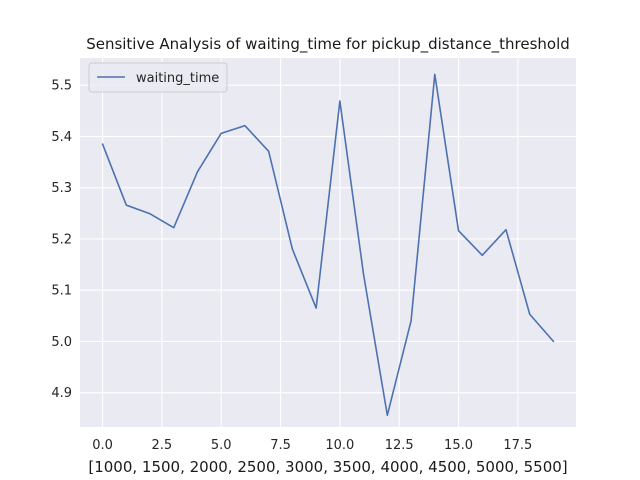 The width and height of the screenshot is (640, 480). I want to click on y-tick-labels: 4.9 5.0 5.1 5.2 5.3 5.4 5.5, so click(61, 240).